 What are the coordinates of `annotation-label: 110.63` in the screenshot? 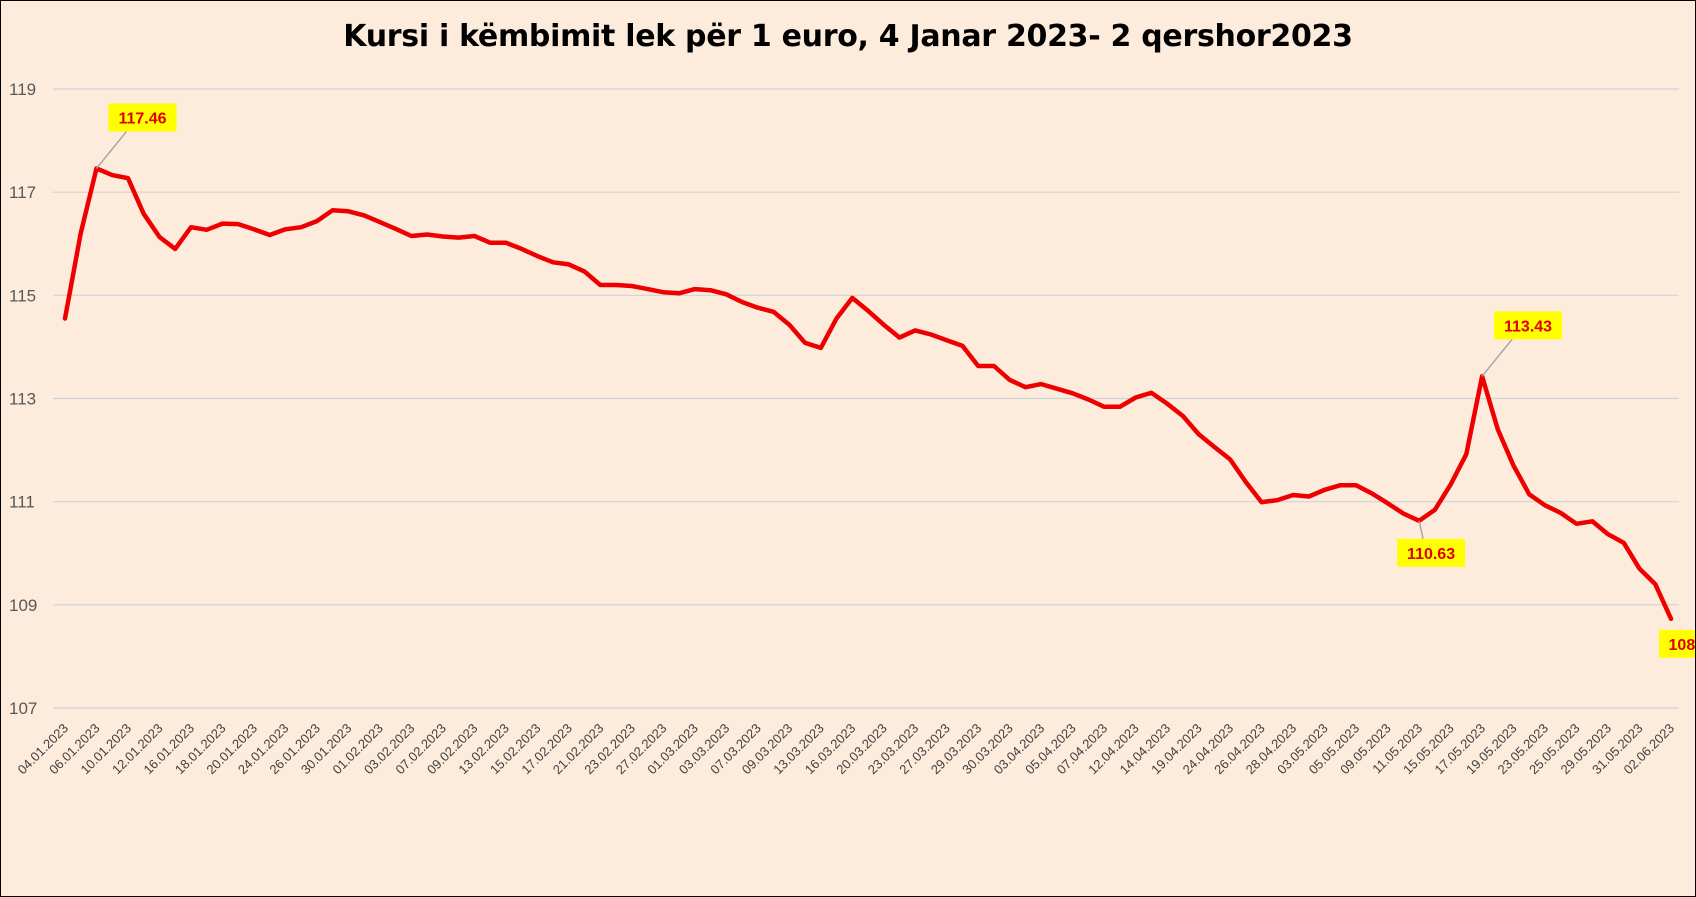 It's located at (1431, 554).